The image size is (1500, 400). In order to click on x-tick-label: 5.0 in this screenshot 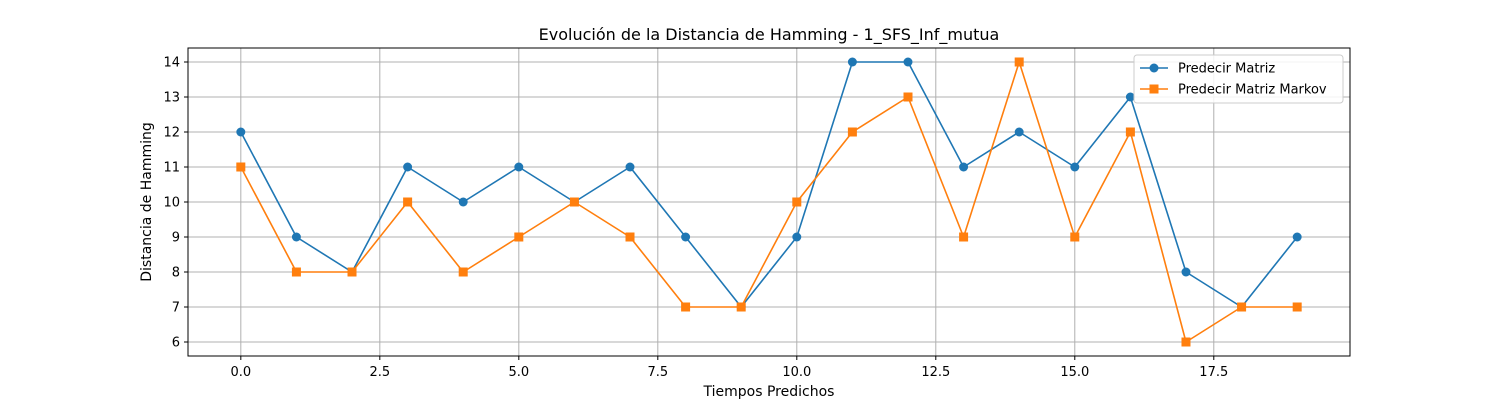, I will do `click(518, 372)`.